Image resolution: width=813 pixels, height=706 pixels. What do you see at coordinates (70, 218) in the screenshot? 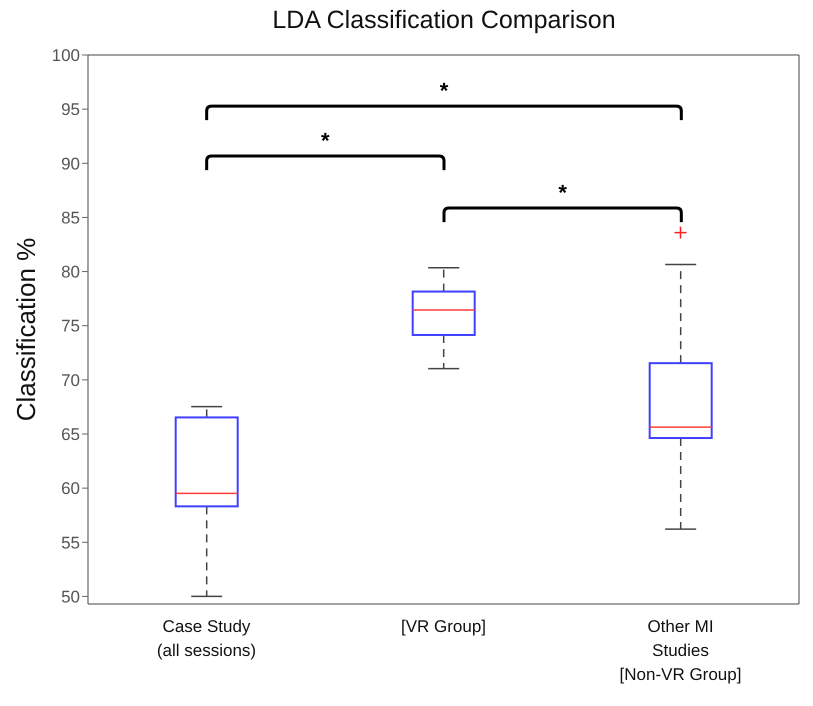
I see `y-tick-label: 85` at bounding box center [70, 218].